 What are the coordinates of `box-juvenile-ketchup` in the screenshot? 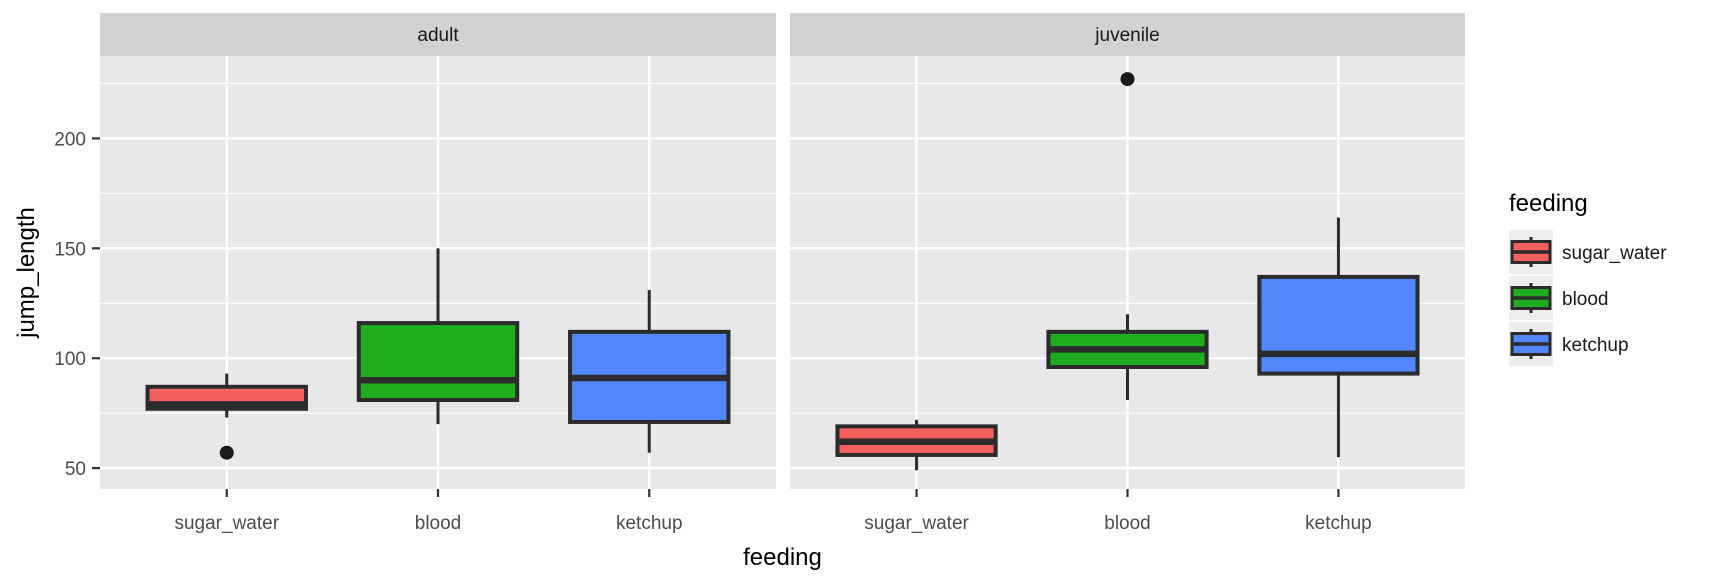 It's located at (1338, 337).